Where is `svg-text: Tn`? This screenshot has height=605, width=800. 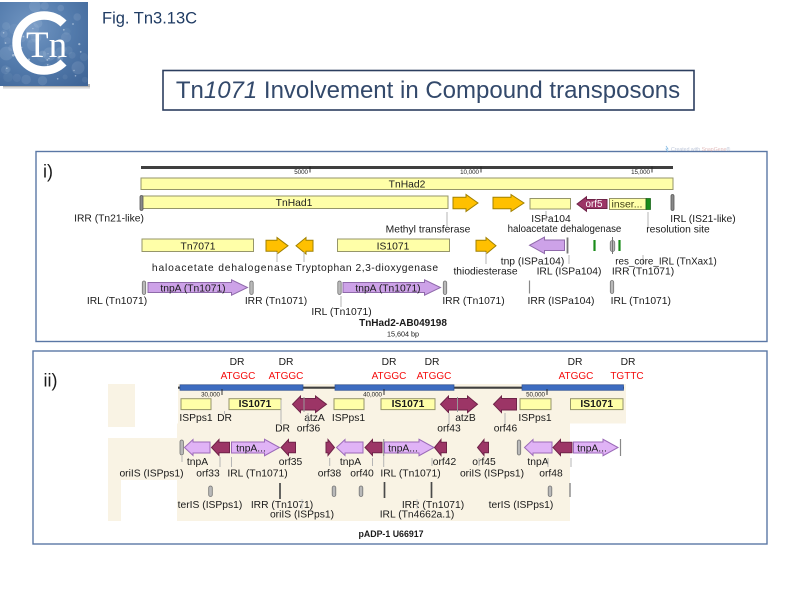
svg-text: Tn is located at coordinates (46, 45).